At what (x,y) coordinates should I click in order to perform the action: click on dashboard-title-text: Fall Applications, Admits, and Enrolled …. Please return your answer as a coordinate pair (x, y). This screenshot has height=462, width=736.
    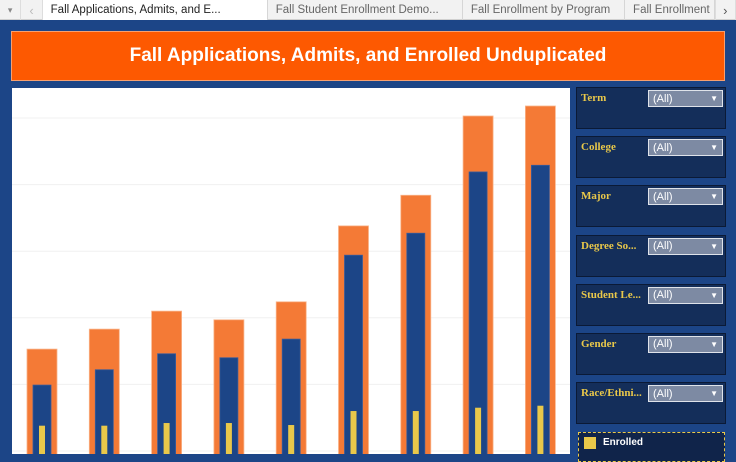
    Looking at the image, I should click on (368, 55).